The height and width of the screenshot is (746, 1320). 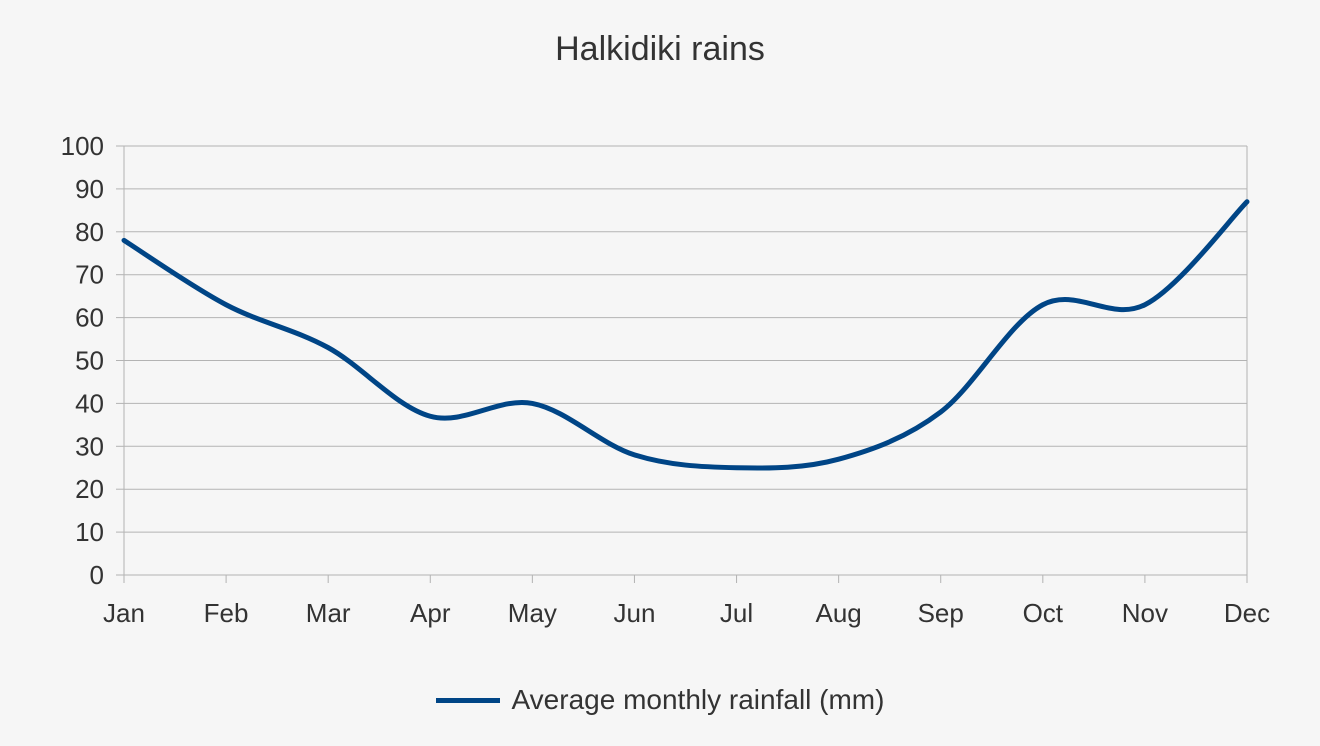 What do you see at coordinates (941, 613) in the screenshot?
I see `x-tick-label: Sep` at bounding box center [941, 613].